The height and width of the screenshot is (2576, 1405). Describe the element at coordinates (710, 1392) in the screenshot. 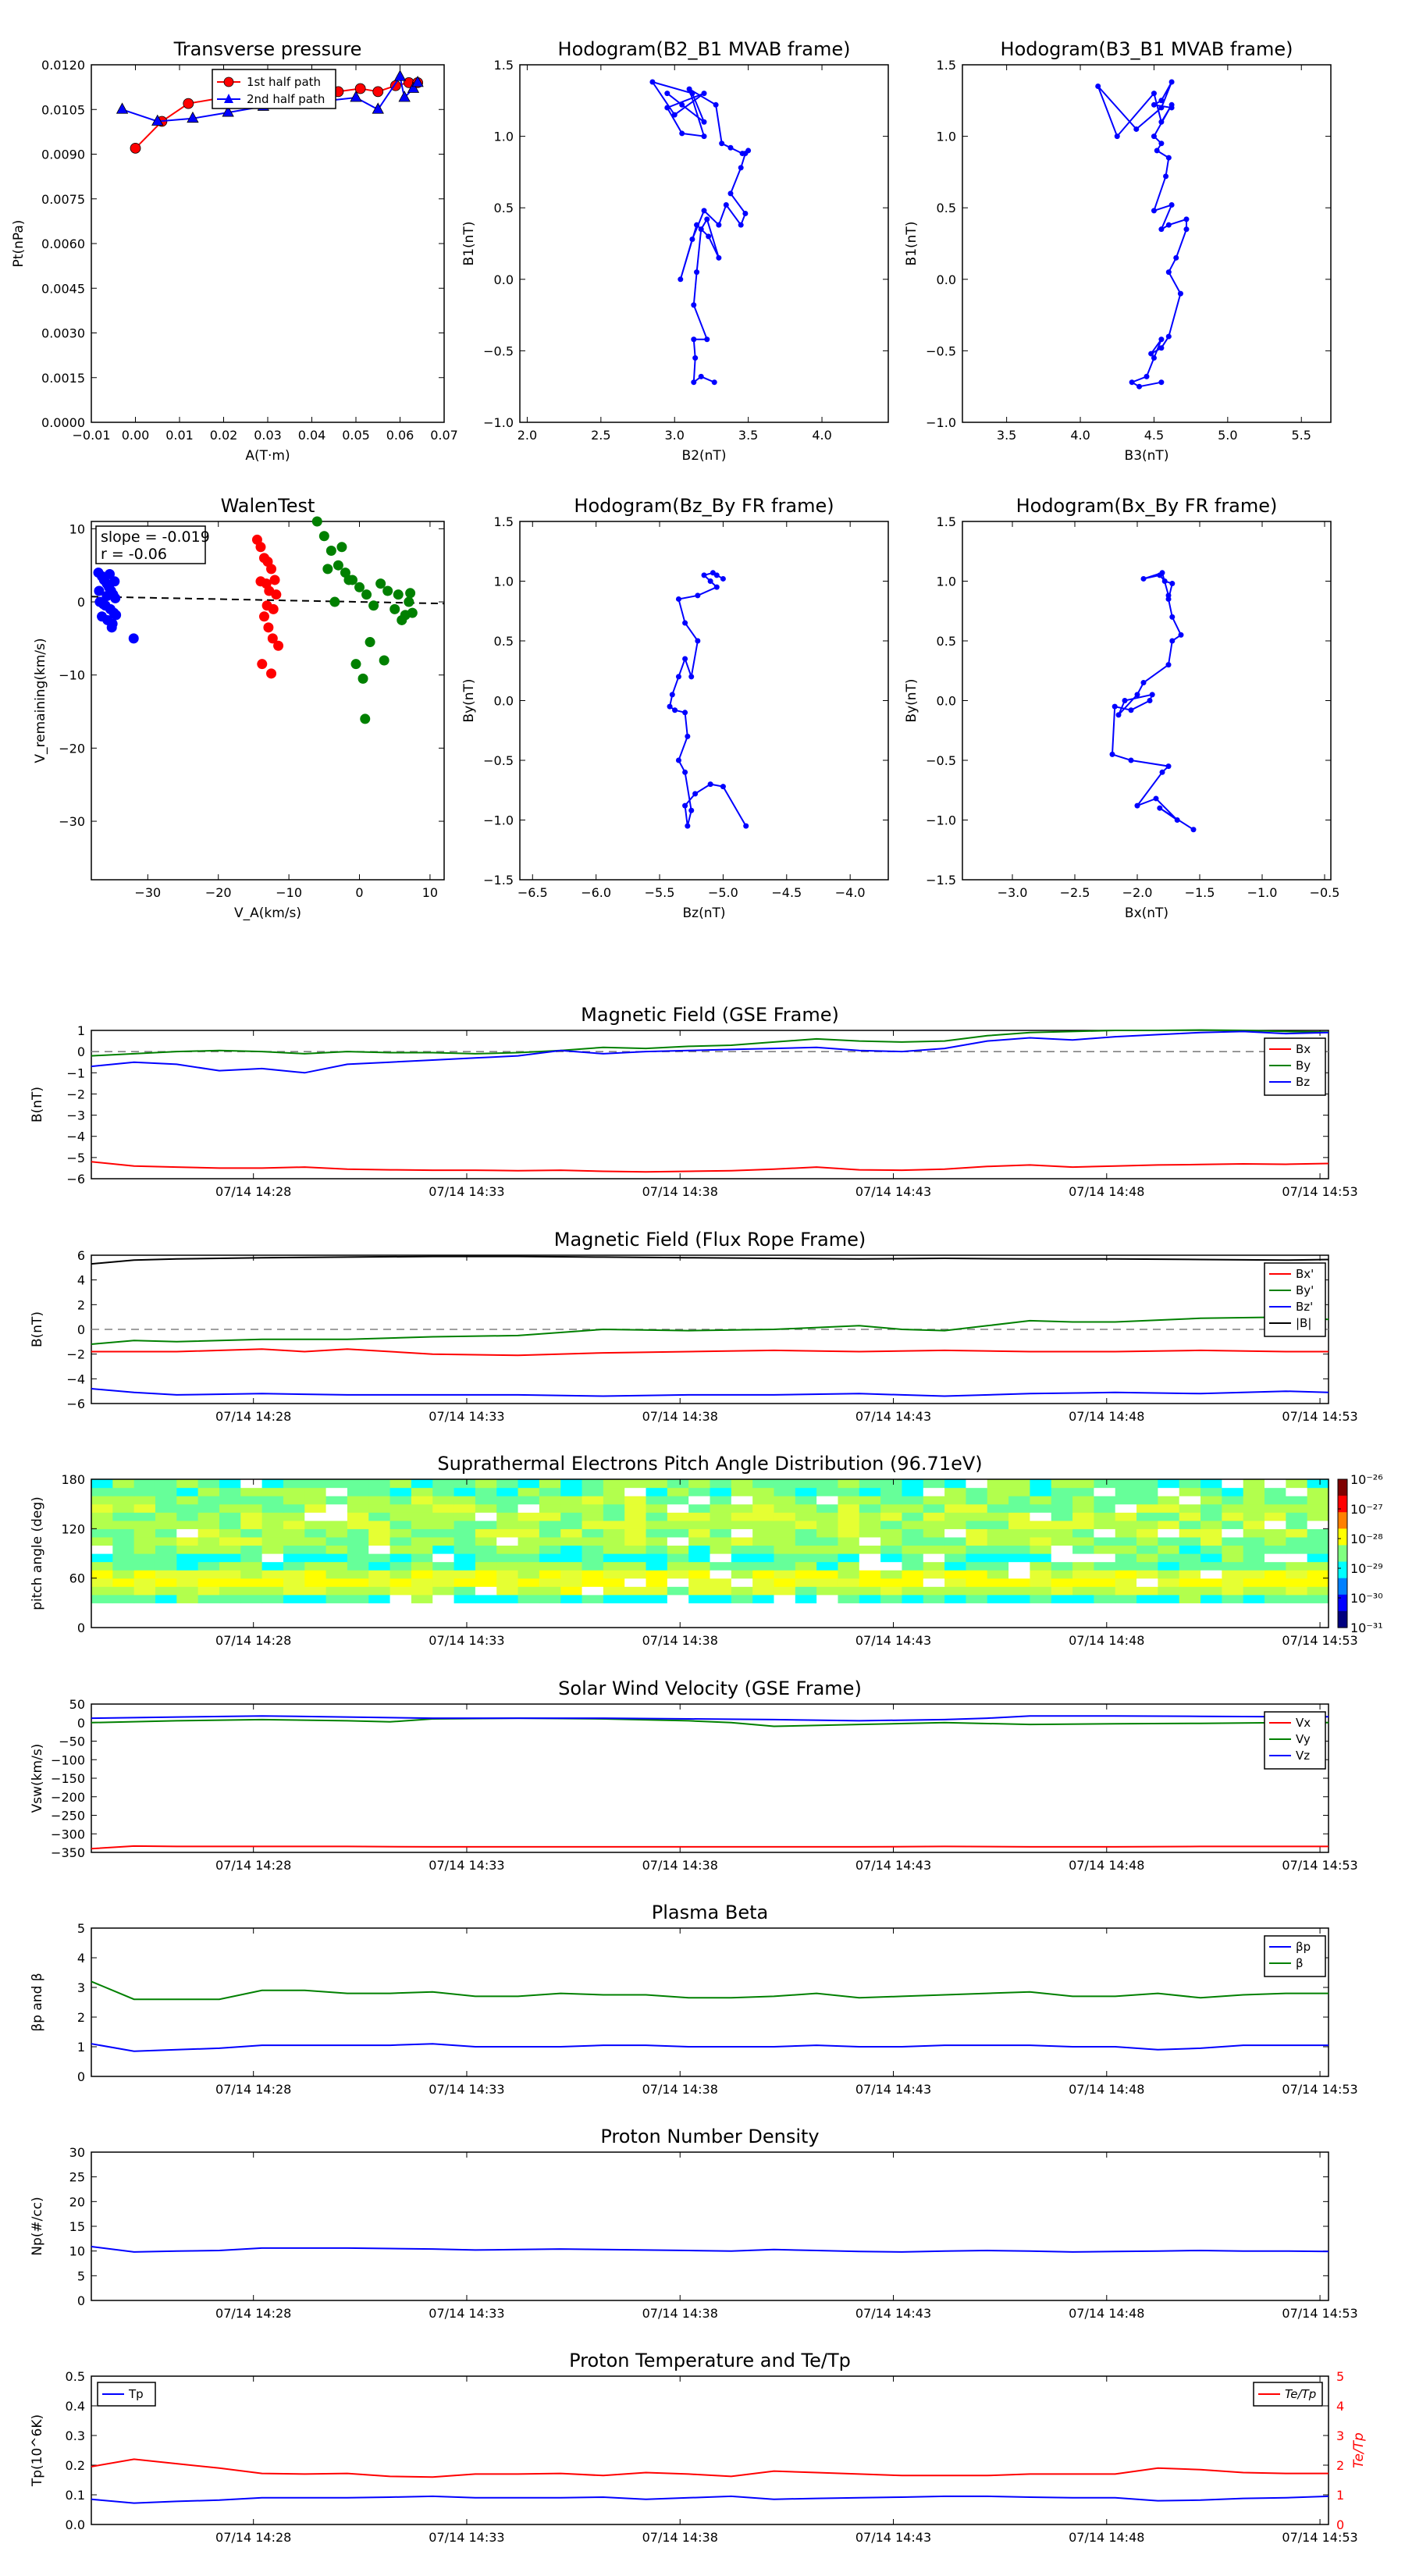

I see `series-bz--line` at that location.